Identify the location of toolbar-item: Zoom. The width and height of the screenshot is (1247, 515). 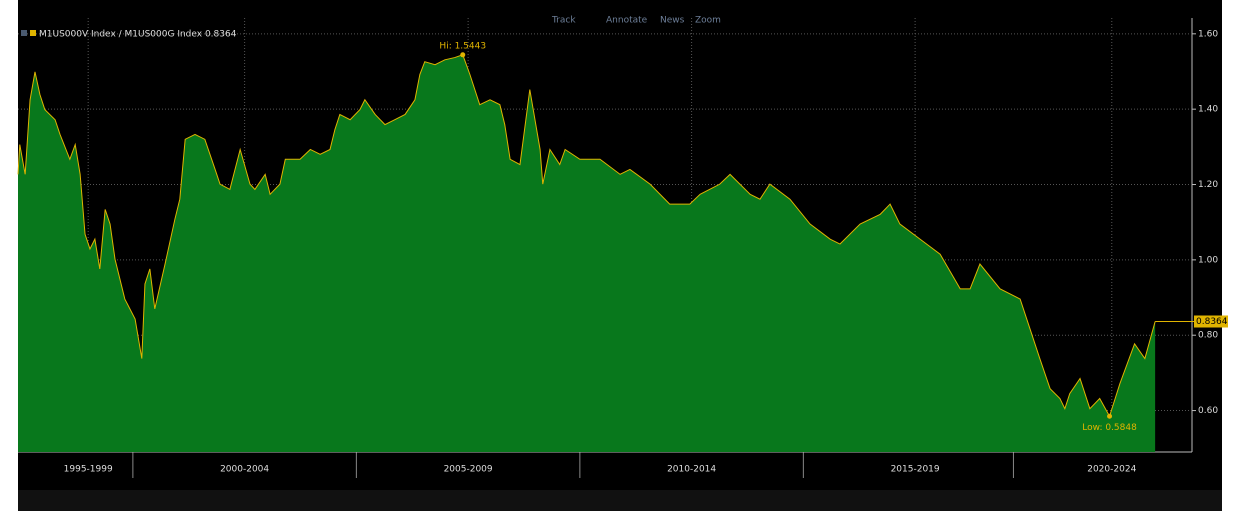
(708, 21).